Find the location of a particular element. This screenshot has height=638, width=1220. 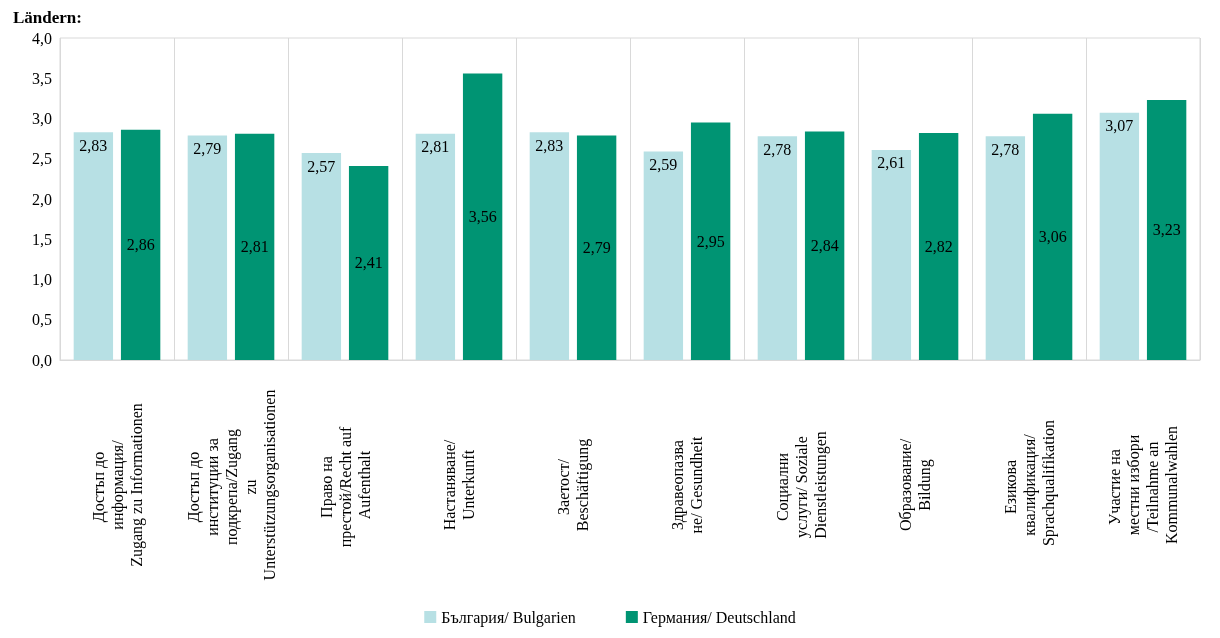

x-tick-label: Здравеопазване/ Gesundheit is located at coordinates (687, 484).